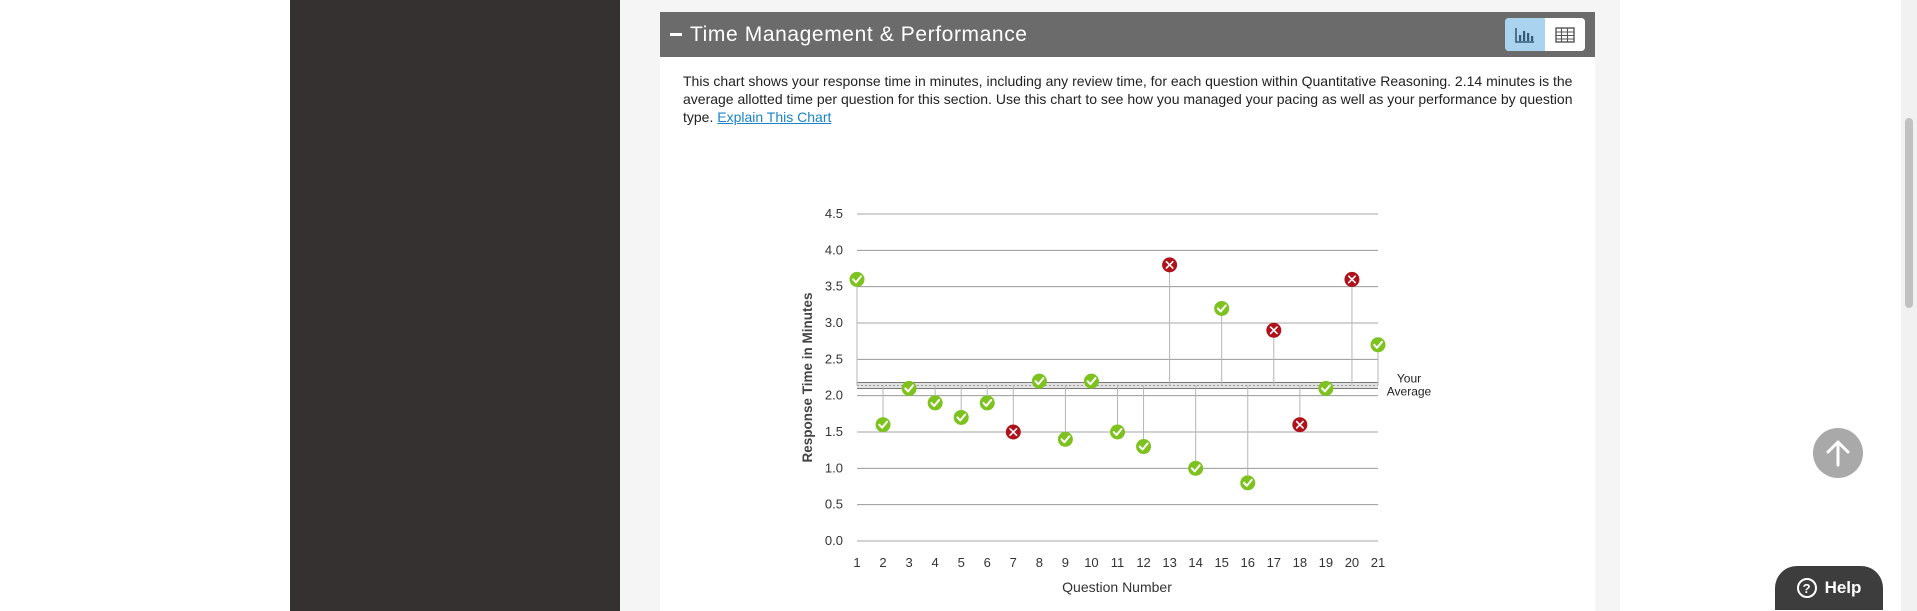 Image resolution: width=1917 pixels, height=611 pixels. I want to click on x-tick-label: 21, so click(1378, 562).